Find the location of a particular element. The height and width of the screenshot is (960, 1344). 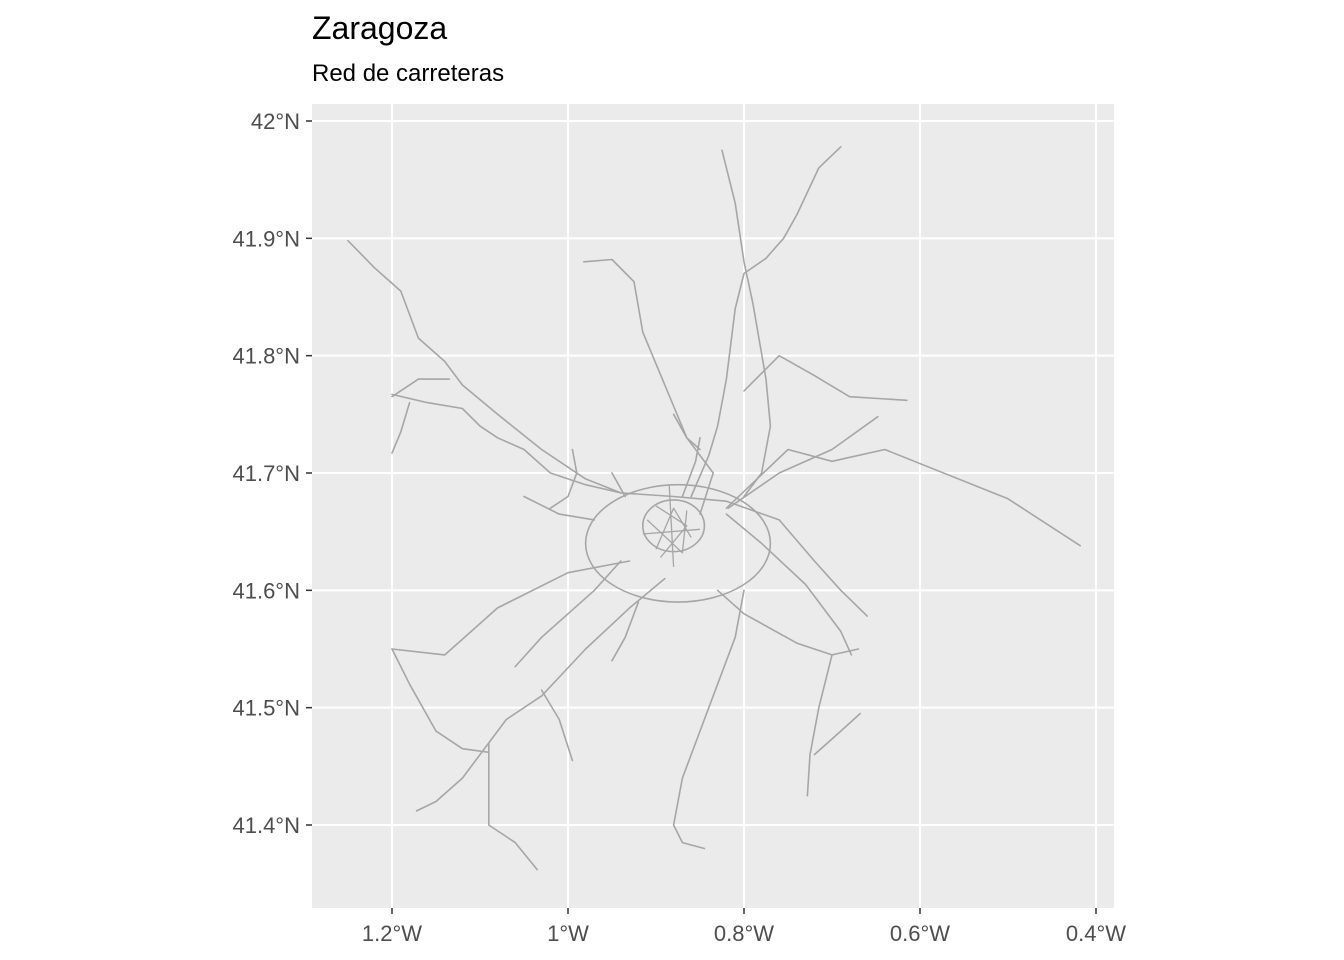

y-tick-label: 41.8°N is located at coordinates (266, 356).